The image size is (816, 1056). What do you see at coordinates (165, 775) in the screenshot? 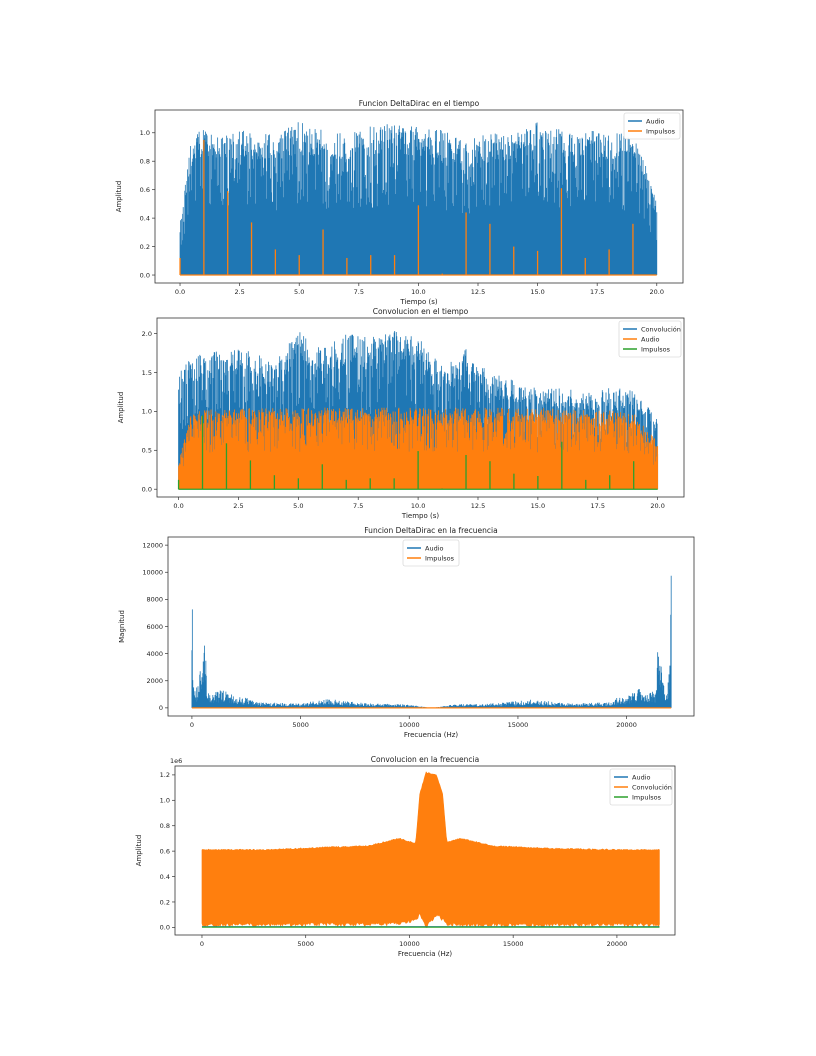
I see `y-tick-label: 1.2` at bounding box center [165, 775].